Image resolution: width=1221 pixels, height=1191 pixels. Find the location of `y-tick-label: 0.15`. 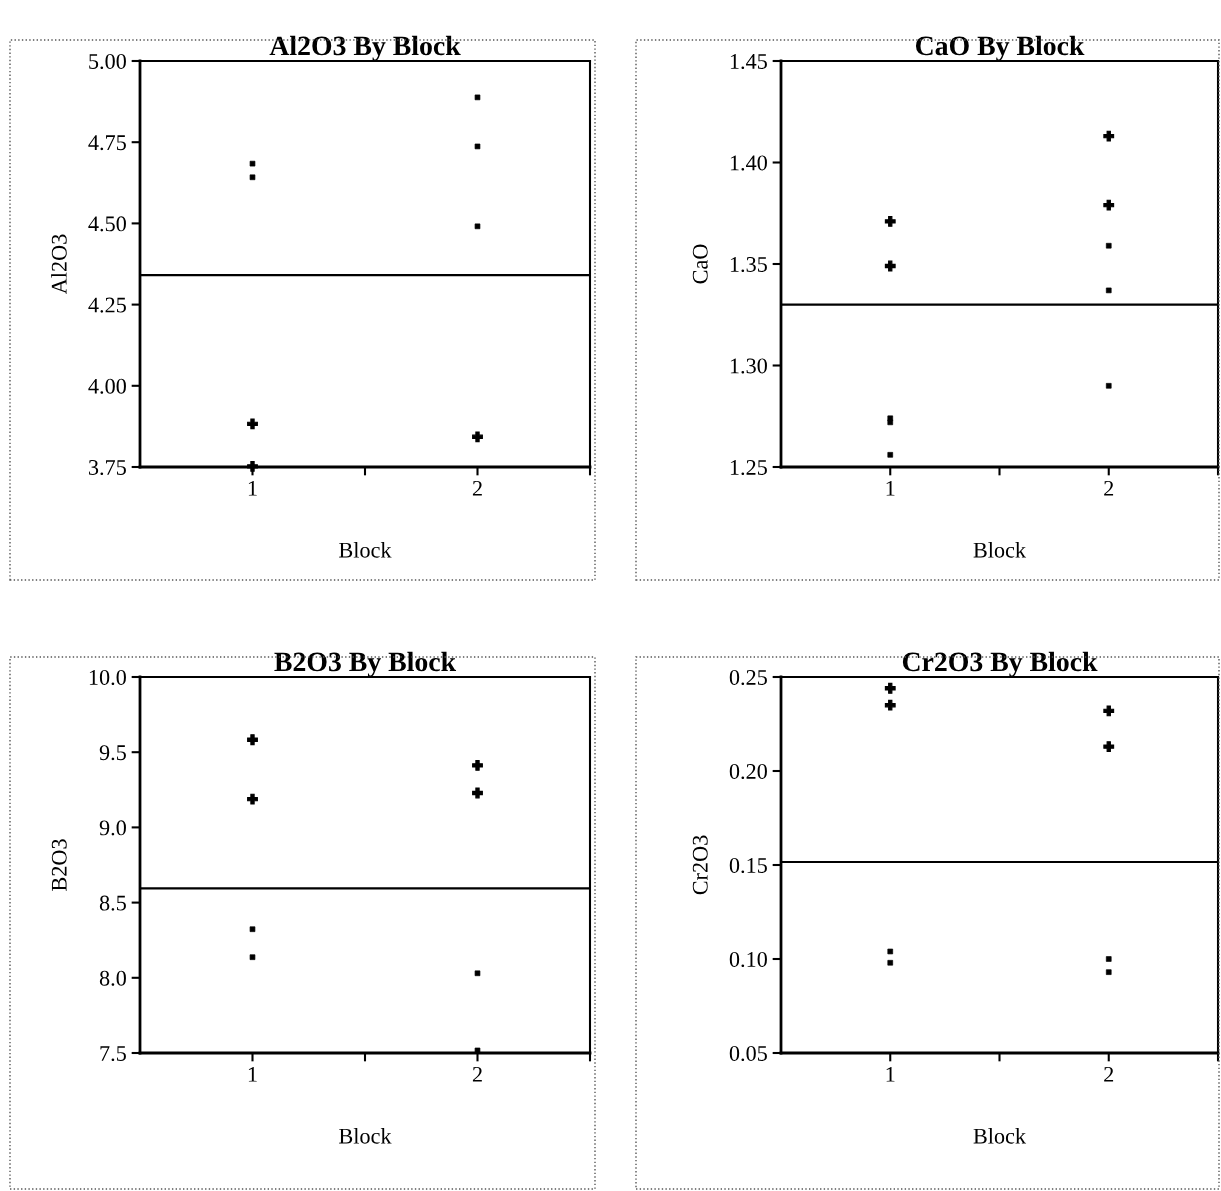

y-tick-label: 0.15 is located at coordinates (748, 865).